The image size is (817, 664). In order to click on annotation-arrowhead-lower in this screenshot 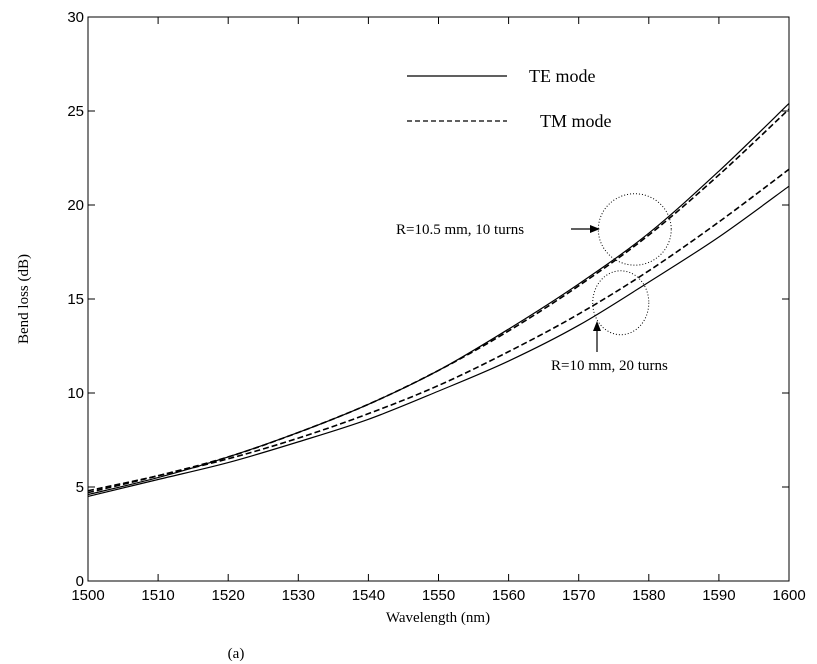, I will do `click(597, 326)`.